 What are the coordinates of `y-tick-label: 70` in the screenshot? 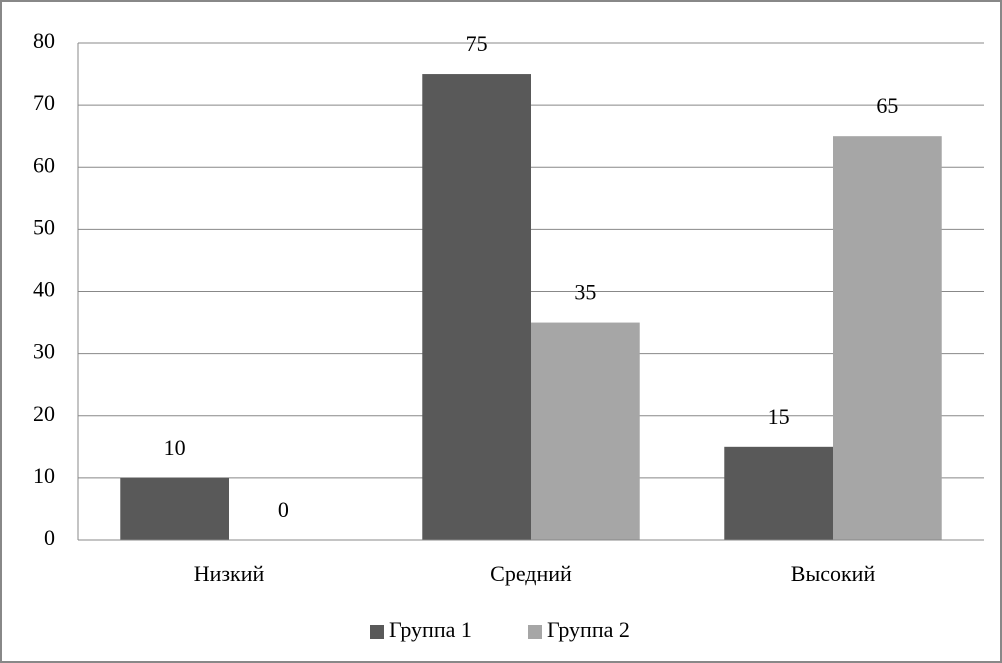 It's located at (44, 102).